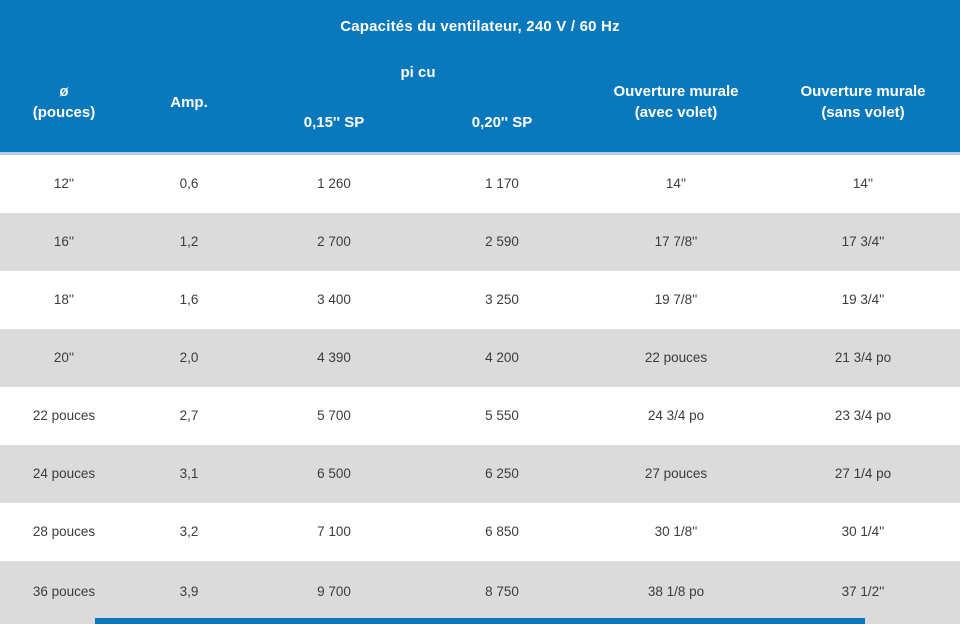 Image resolution: width=960 pixels, height=624 pixels. What do you see at coordinates (502, 122) in the screenshot?
I see `column-header-sp020: 0,20'' SP` at bounding box center [502, 122].